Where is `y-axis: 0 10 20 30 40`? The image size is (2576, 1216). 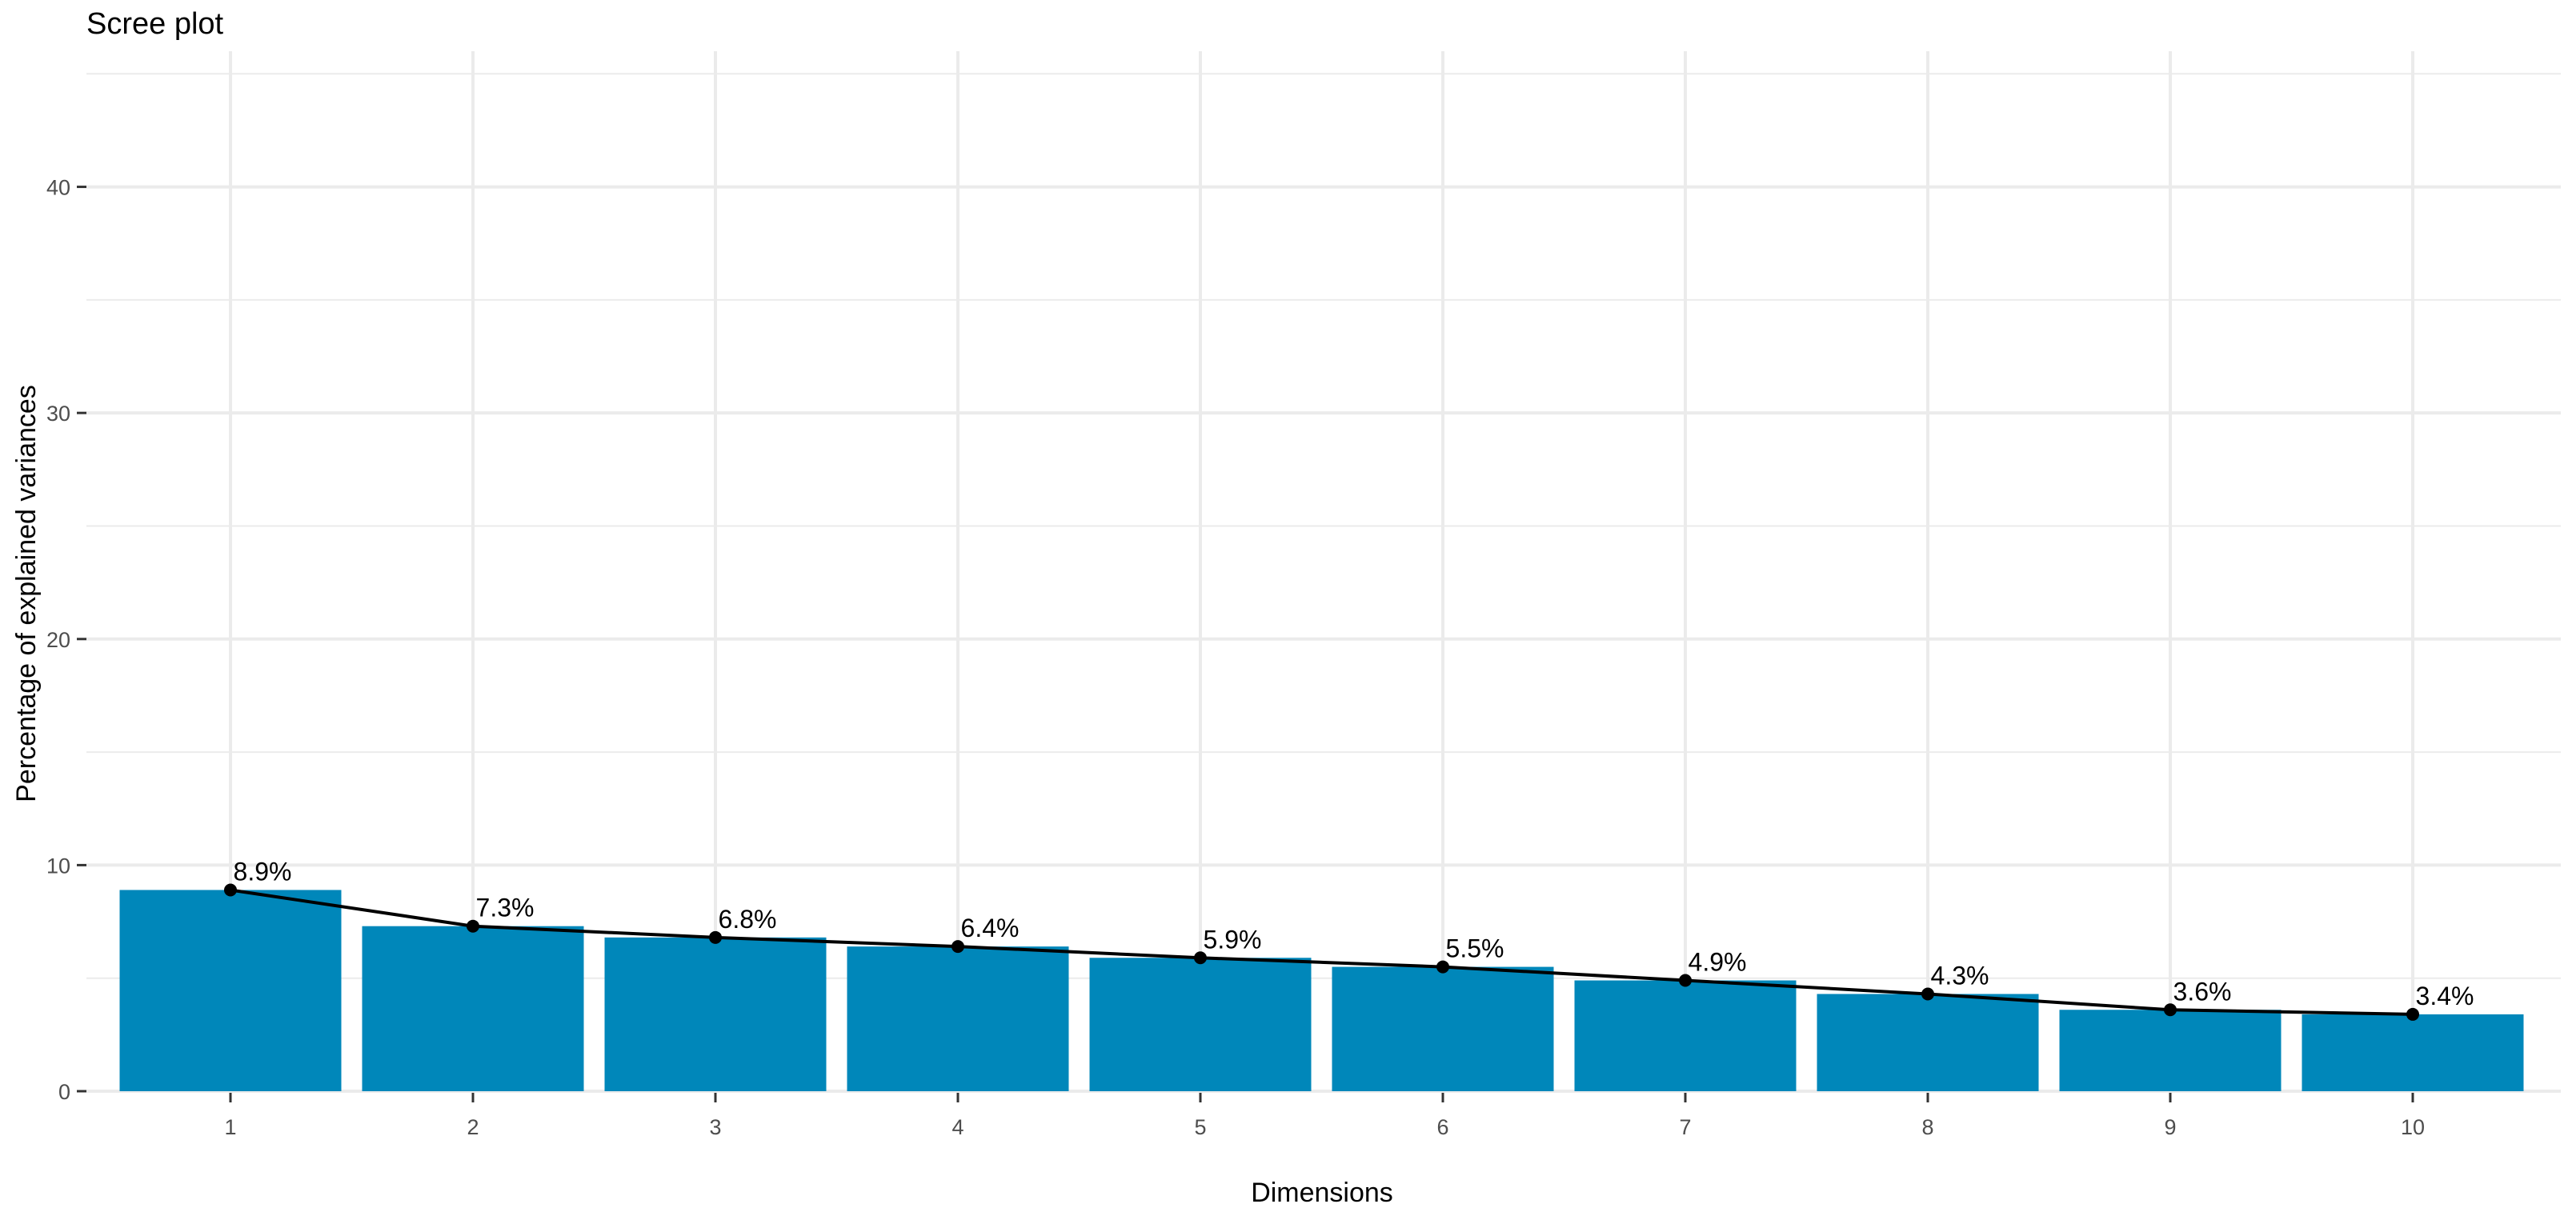
y-axis: 0 10 20 30 40 is located at coordinates (66, 640).